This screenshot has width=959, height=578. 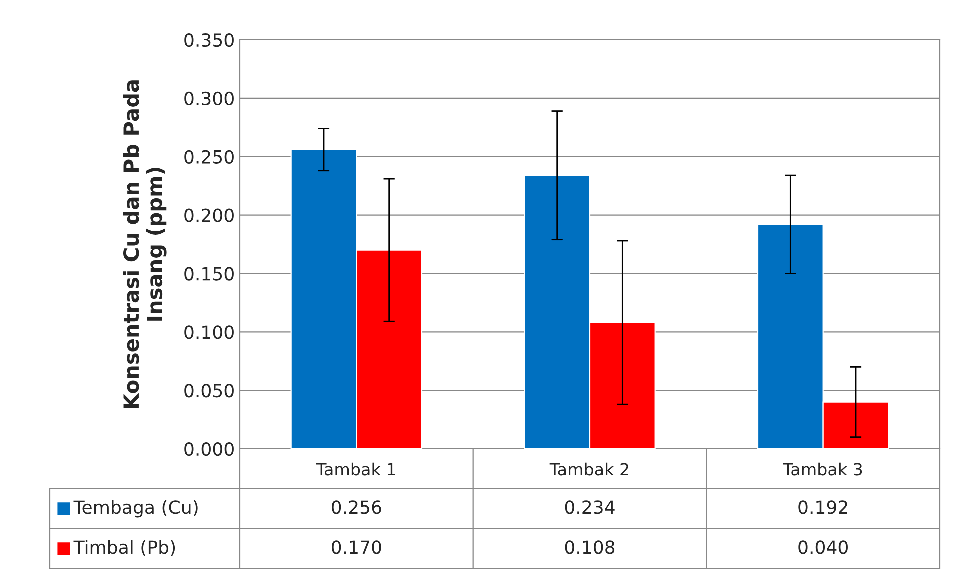 I want to click on legend-label: Tembaga (Cu), so click(x=136, y=509).